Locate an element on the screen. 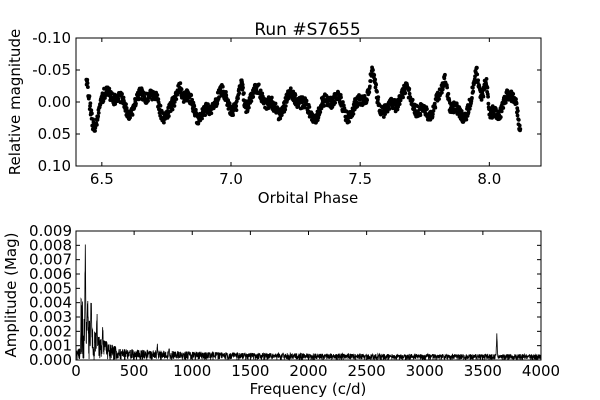  y-tick-label: 0.004 is located at coordinates (50, 303).